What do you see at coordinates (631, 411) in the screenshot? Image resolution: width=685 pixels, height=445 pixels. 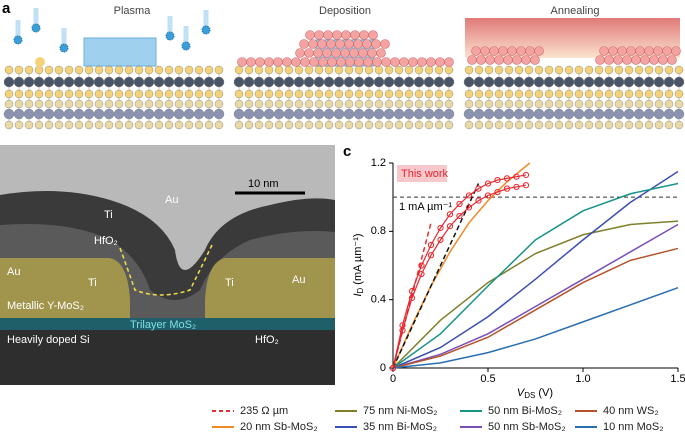 I see `legend-label: 40 nm WS₂` at bounding box center [631, 411].